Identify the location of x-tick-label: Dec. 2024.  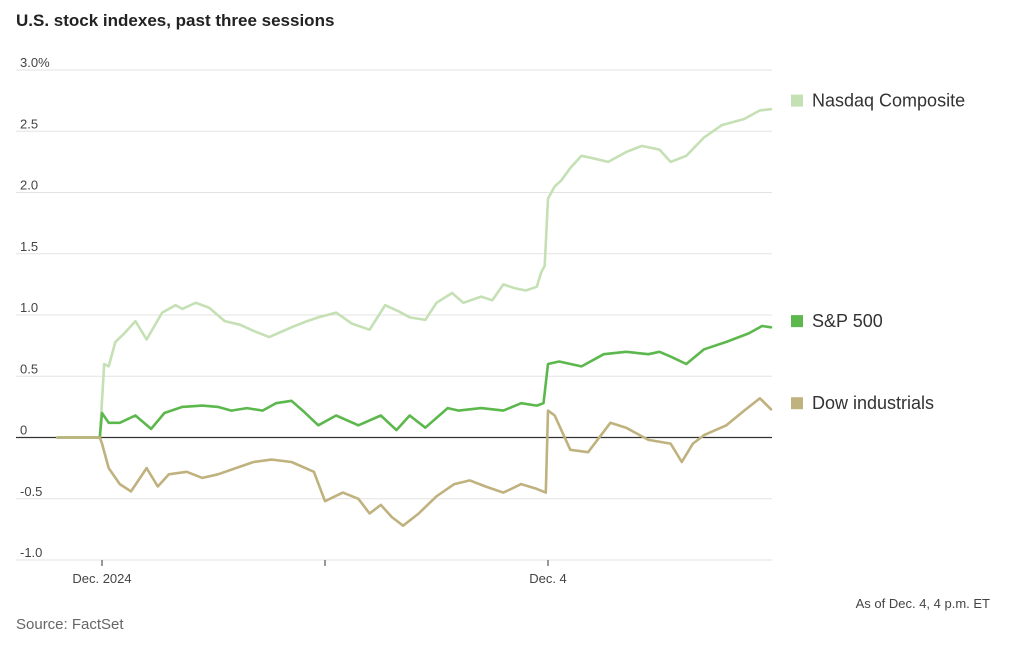
(101, 578).